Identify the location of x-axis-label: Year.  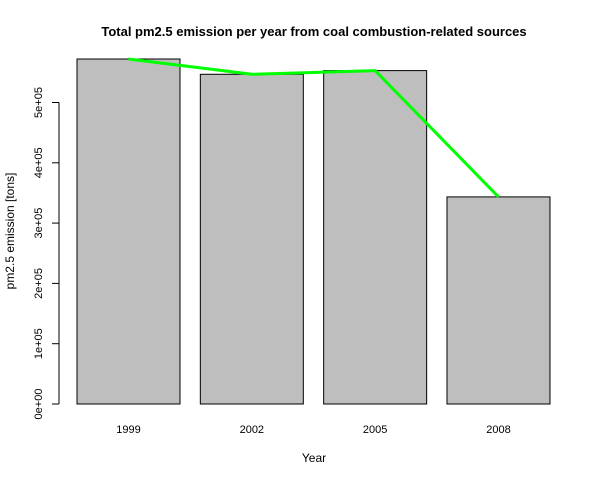
(314, 458).